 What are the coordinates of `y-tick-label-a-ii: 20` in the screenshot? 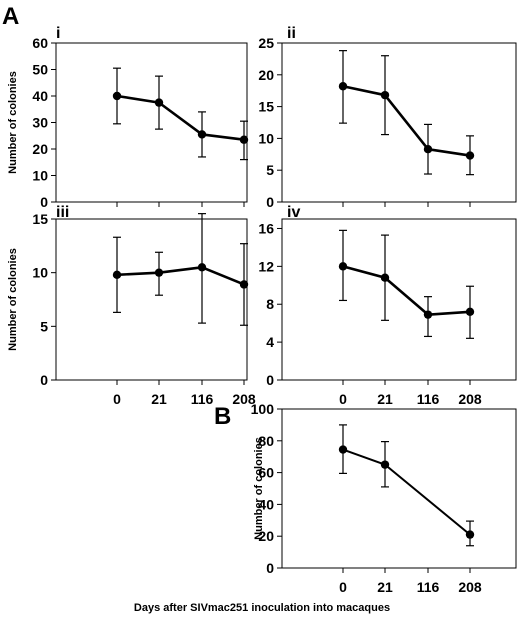 It's located at (266, 75).